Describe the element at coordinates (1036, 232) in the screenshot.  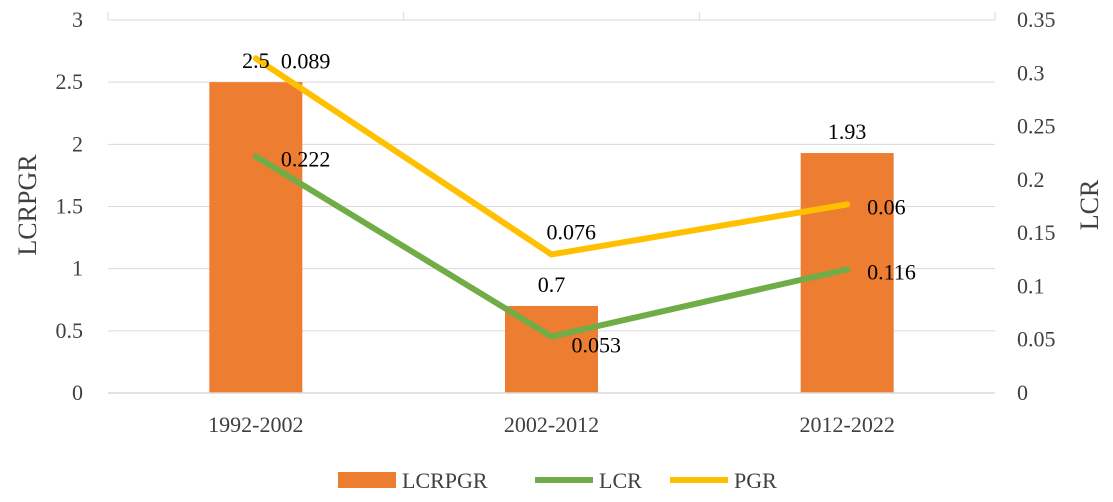
I see `y-right-tick-label: 0.15` at that location.